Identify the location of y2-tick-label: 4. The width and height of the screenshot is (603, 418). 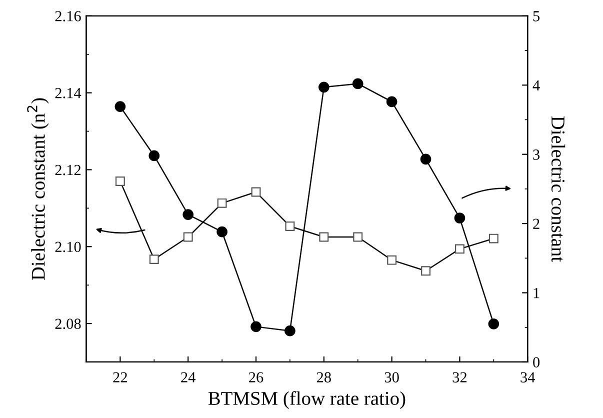
(536, 85).